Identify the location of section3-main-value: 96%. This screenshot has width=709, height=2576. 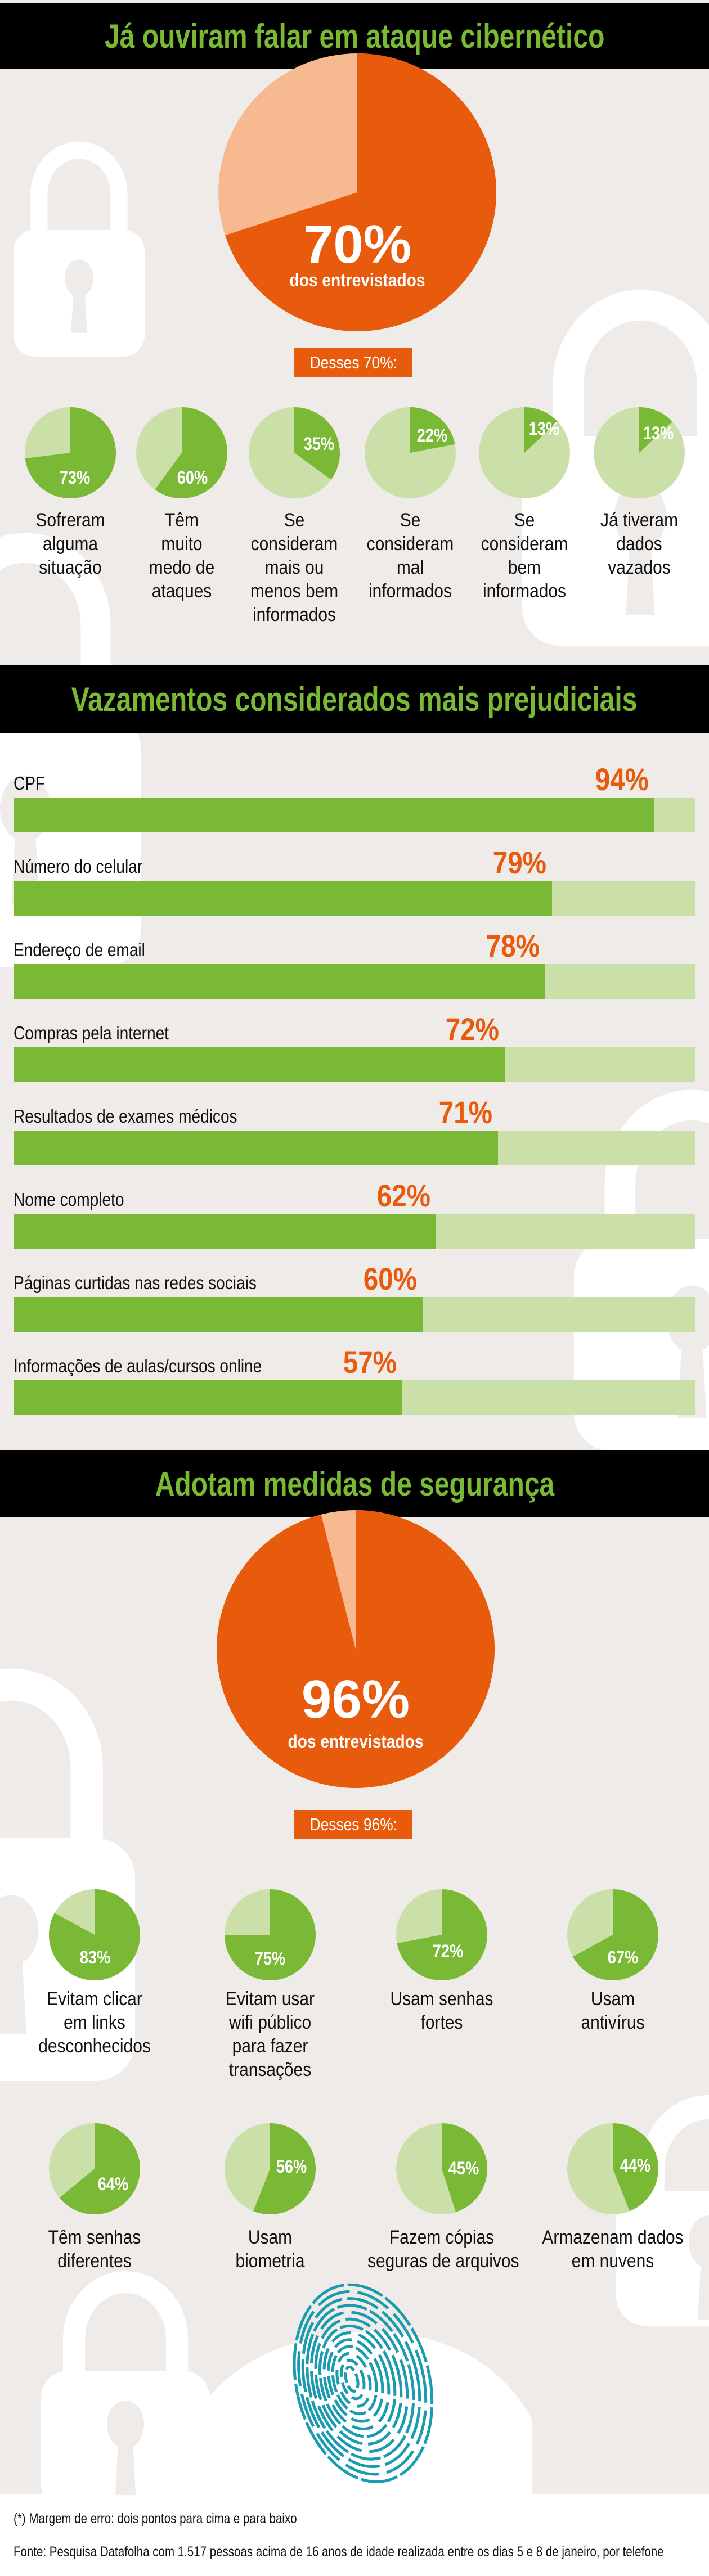
(355, 1699).